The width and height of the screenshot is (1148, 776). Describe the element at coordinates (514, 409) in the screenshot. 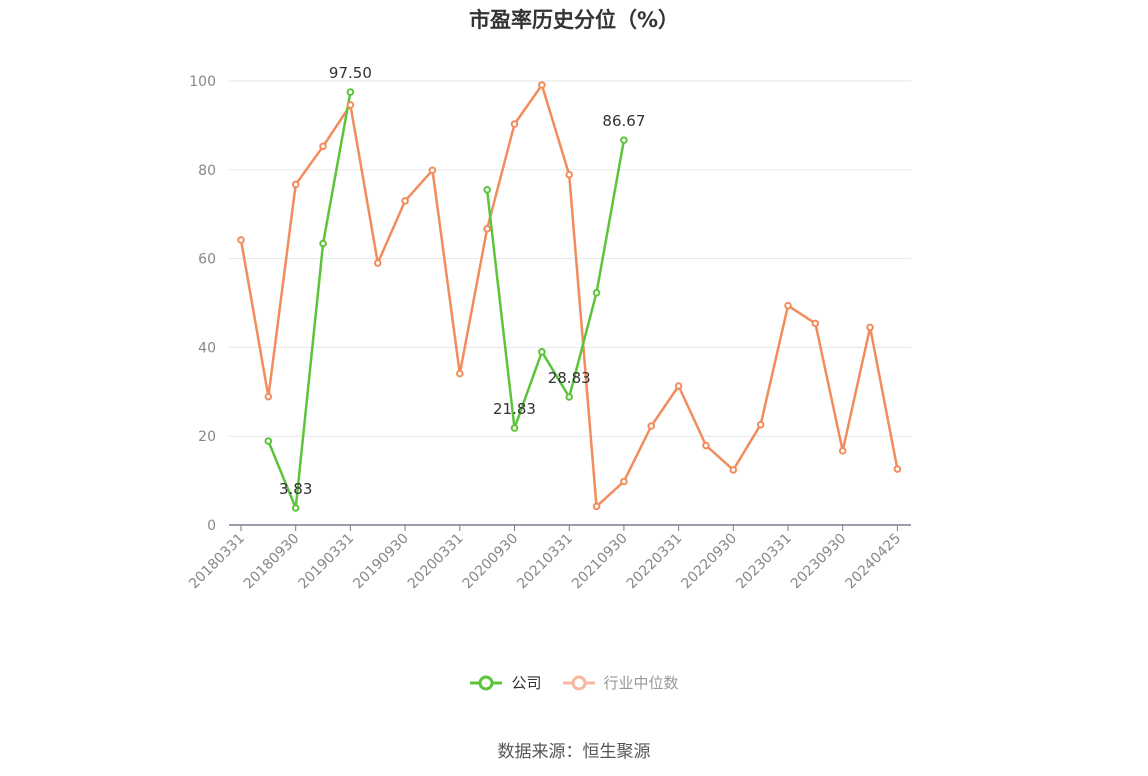

I see `company-data-label: 21.83` at that location.